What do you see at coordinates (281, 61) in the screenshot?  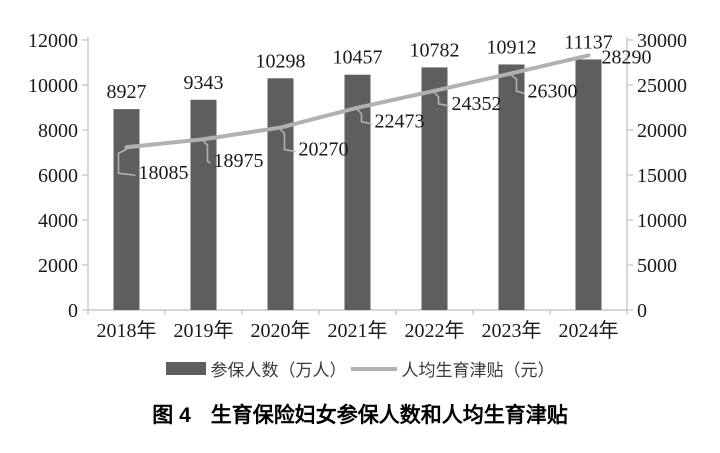 I see `bar-value-label: 10298` at bounding box center [281, 61].